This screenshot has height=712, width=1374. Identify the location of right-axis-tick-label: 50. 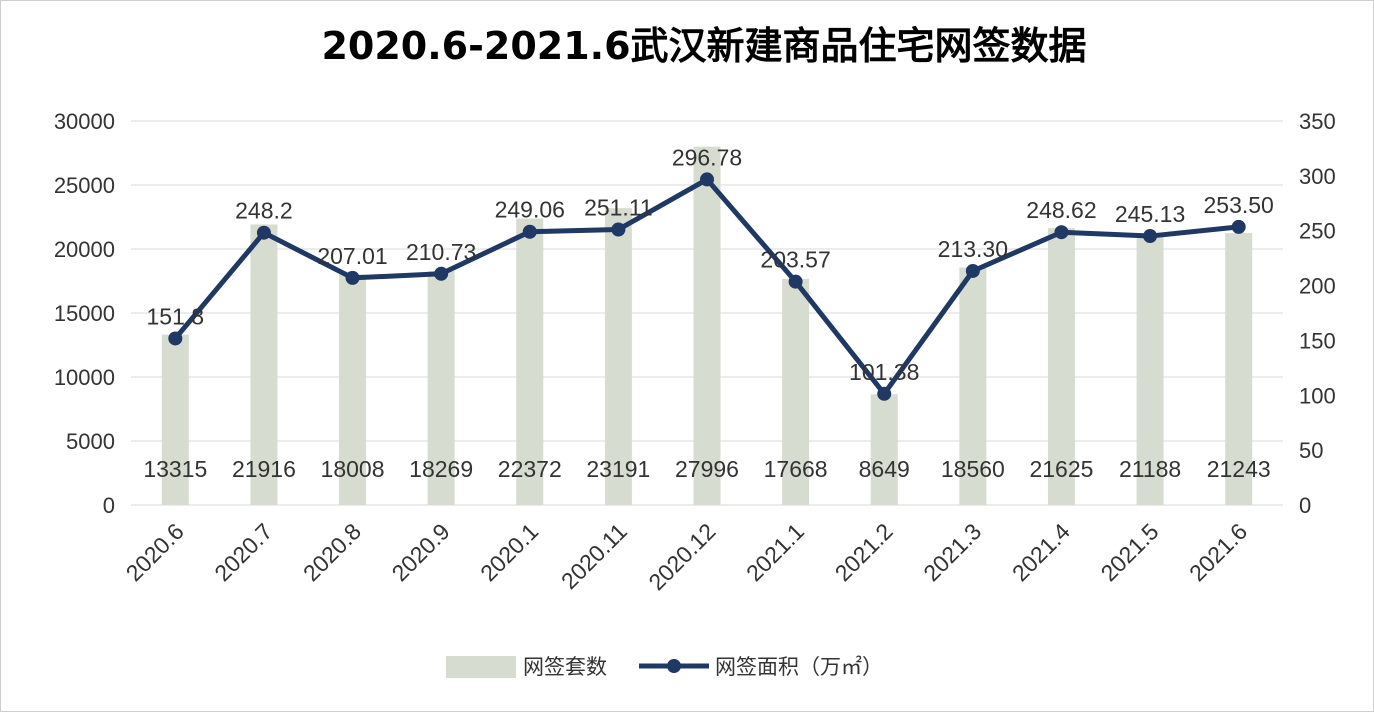
(1311, 450).